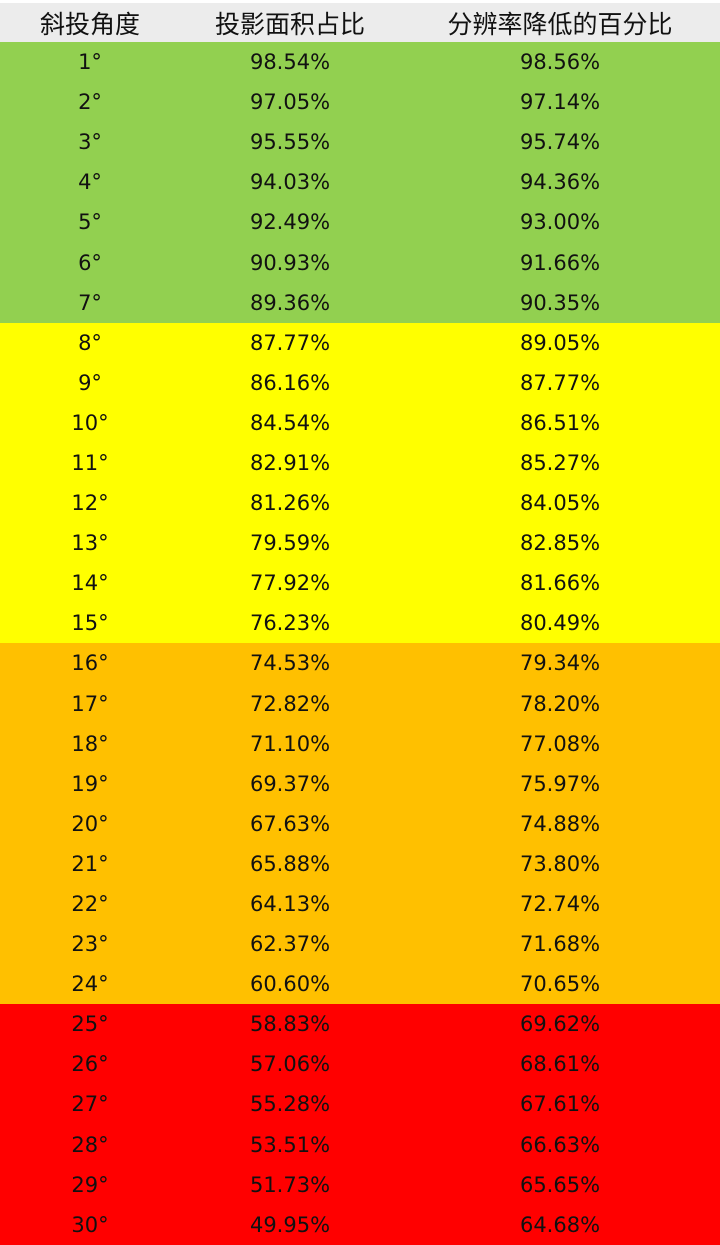 The height and width of the screenshot is (1245, 720). I want to click on resolution-drop-cell: 81.66%, so click(560, 583).